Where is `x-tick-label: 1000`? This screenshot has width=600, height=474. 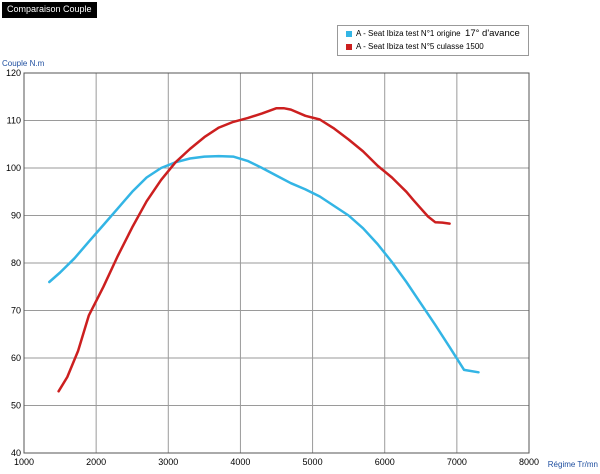 x-tick-label: 1000 is located at coordinates (24, 462).